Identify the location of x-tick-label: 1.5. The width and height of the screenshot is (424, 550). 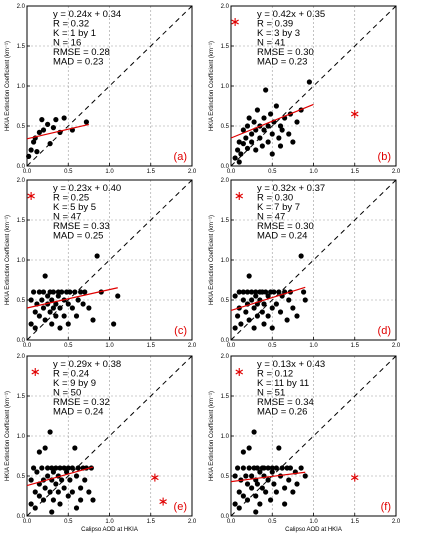
(355, 522).